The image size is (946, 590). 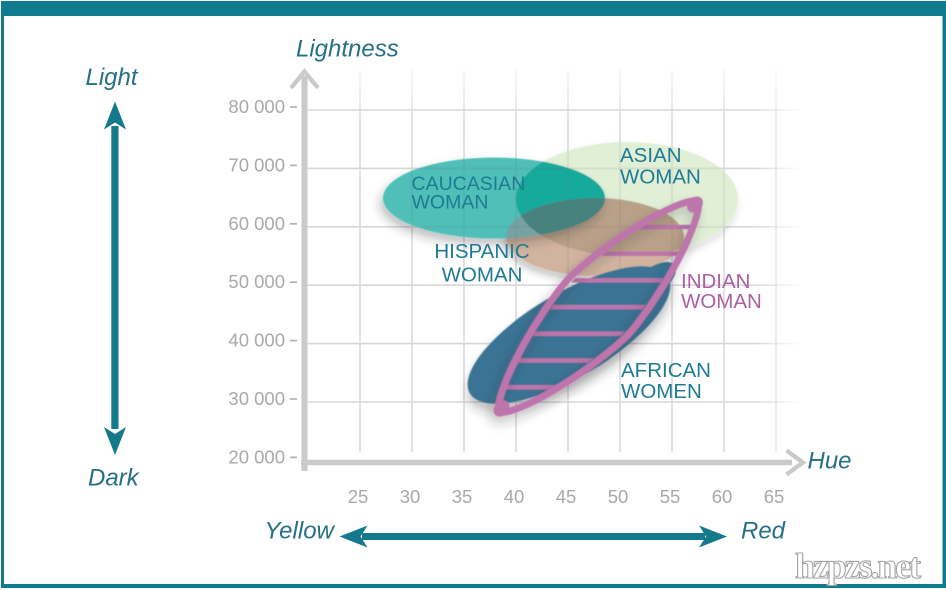 I want to click on svg-text: Yellow, so click(x=300, y=531).